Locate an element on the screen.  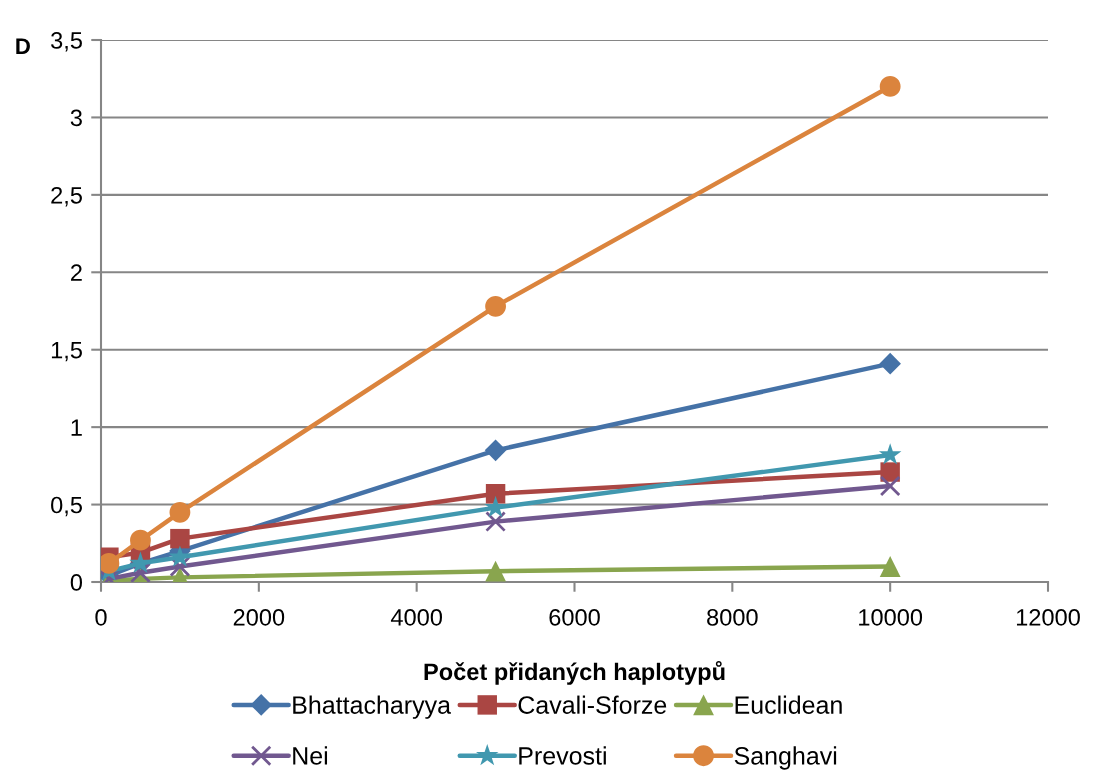
y-axis-title: D is located at coordinates (23, 46).